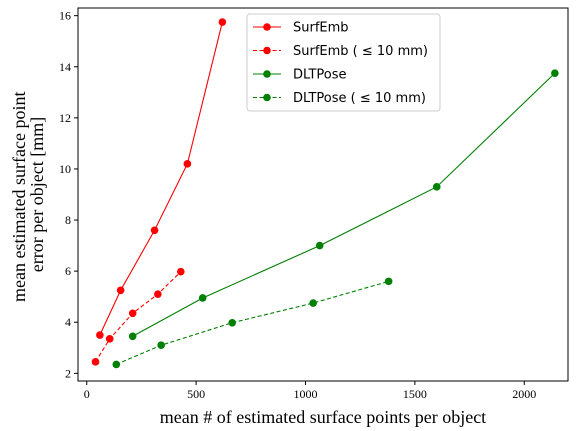  Describe the element at coordinates (321, 28) in the screenshot. I see `legend-label: SurfEmb` at that location.